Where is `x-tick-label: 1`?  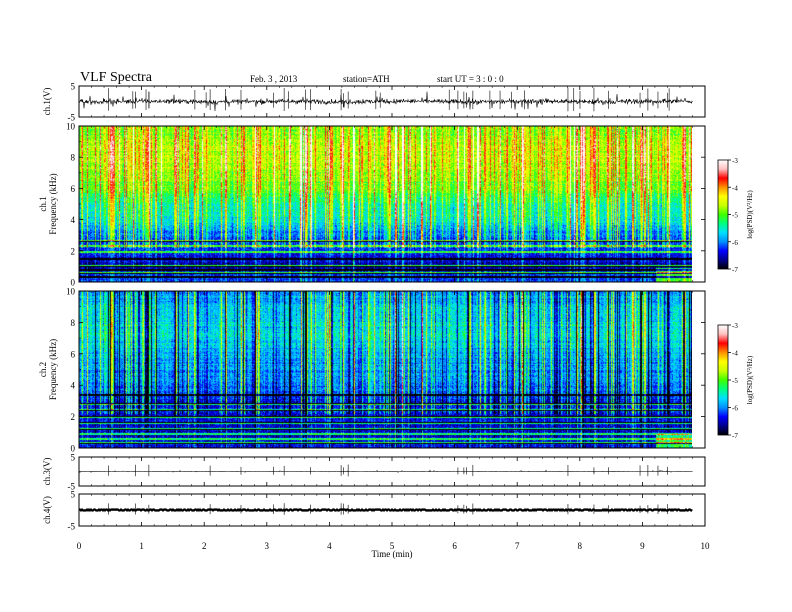 x-tick-label: 1 is located at coordinates (141, 546).